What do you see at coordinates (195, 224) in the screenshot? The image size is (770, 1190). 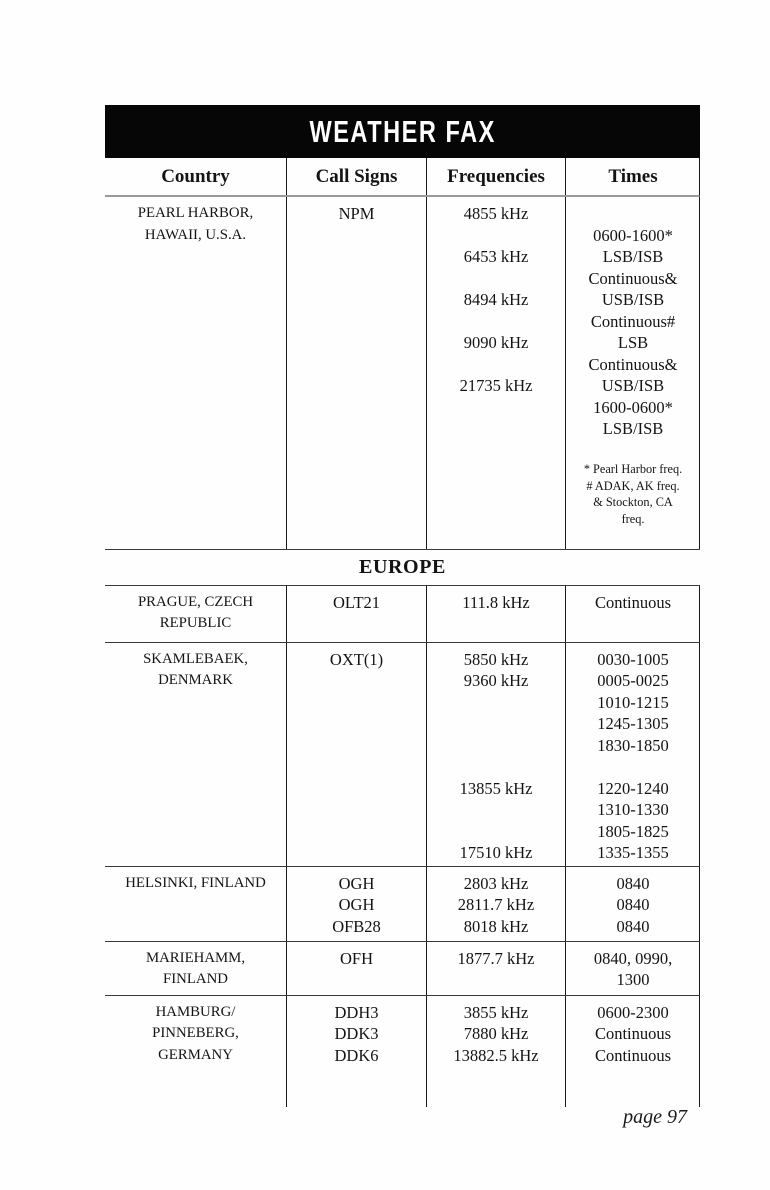 I see `country-cell: PEARL HARBOR, HAWAII, U.S.A.` at bounding box center [195, 224].